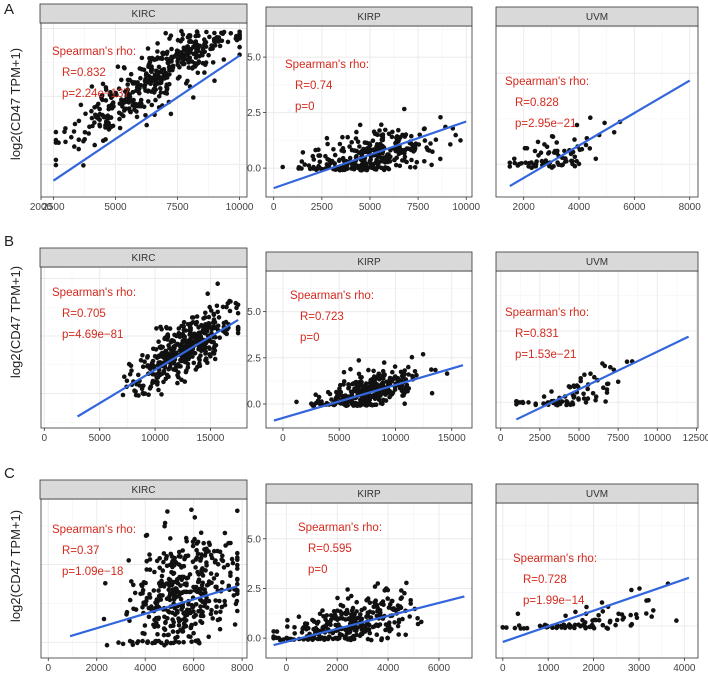  I want to click on x-tick-label: 10000, so click(466, 207).